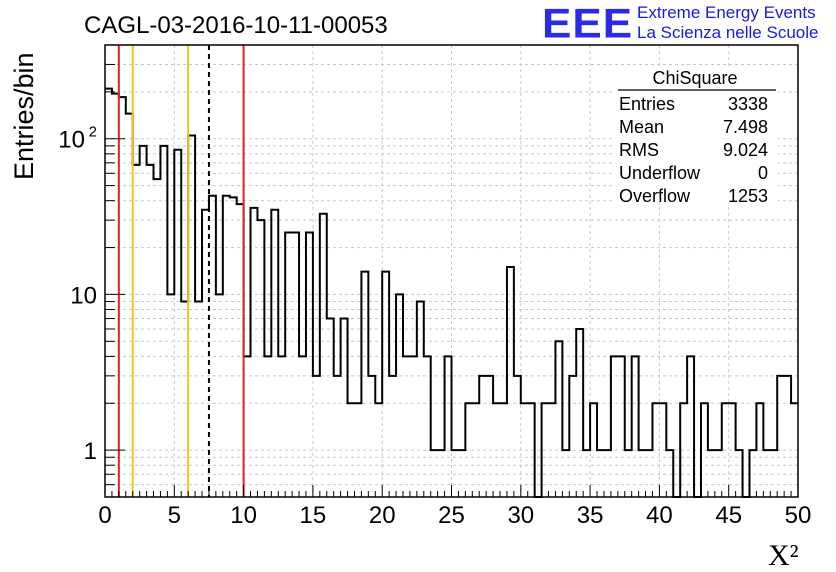 This screenshot has height=572, width=836. Describe the element at coordinates (104, 515) in the screenshot. I see `x-tick-label: 0` at that location.